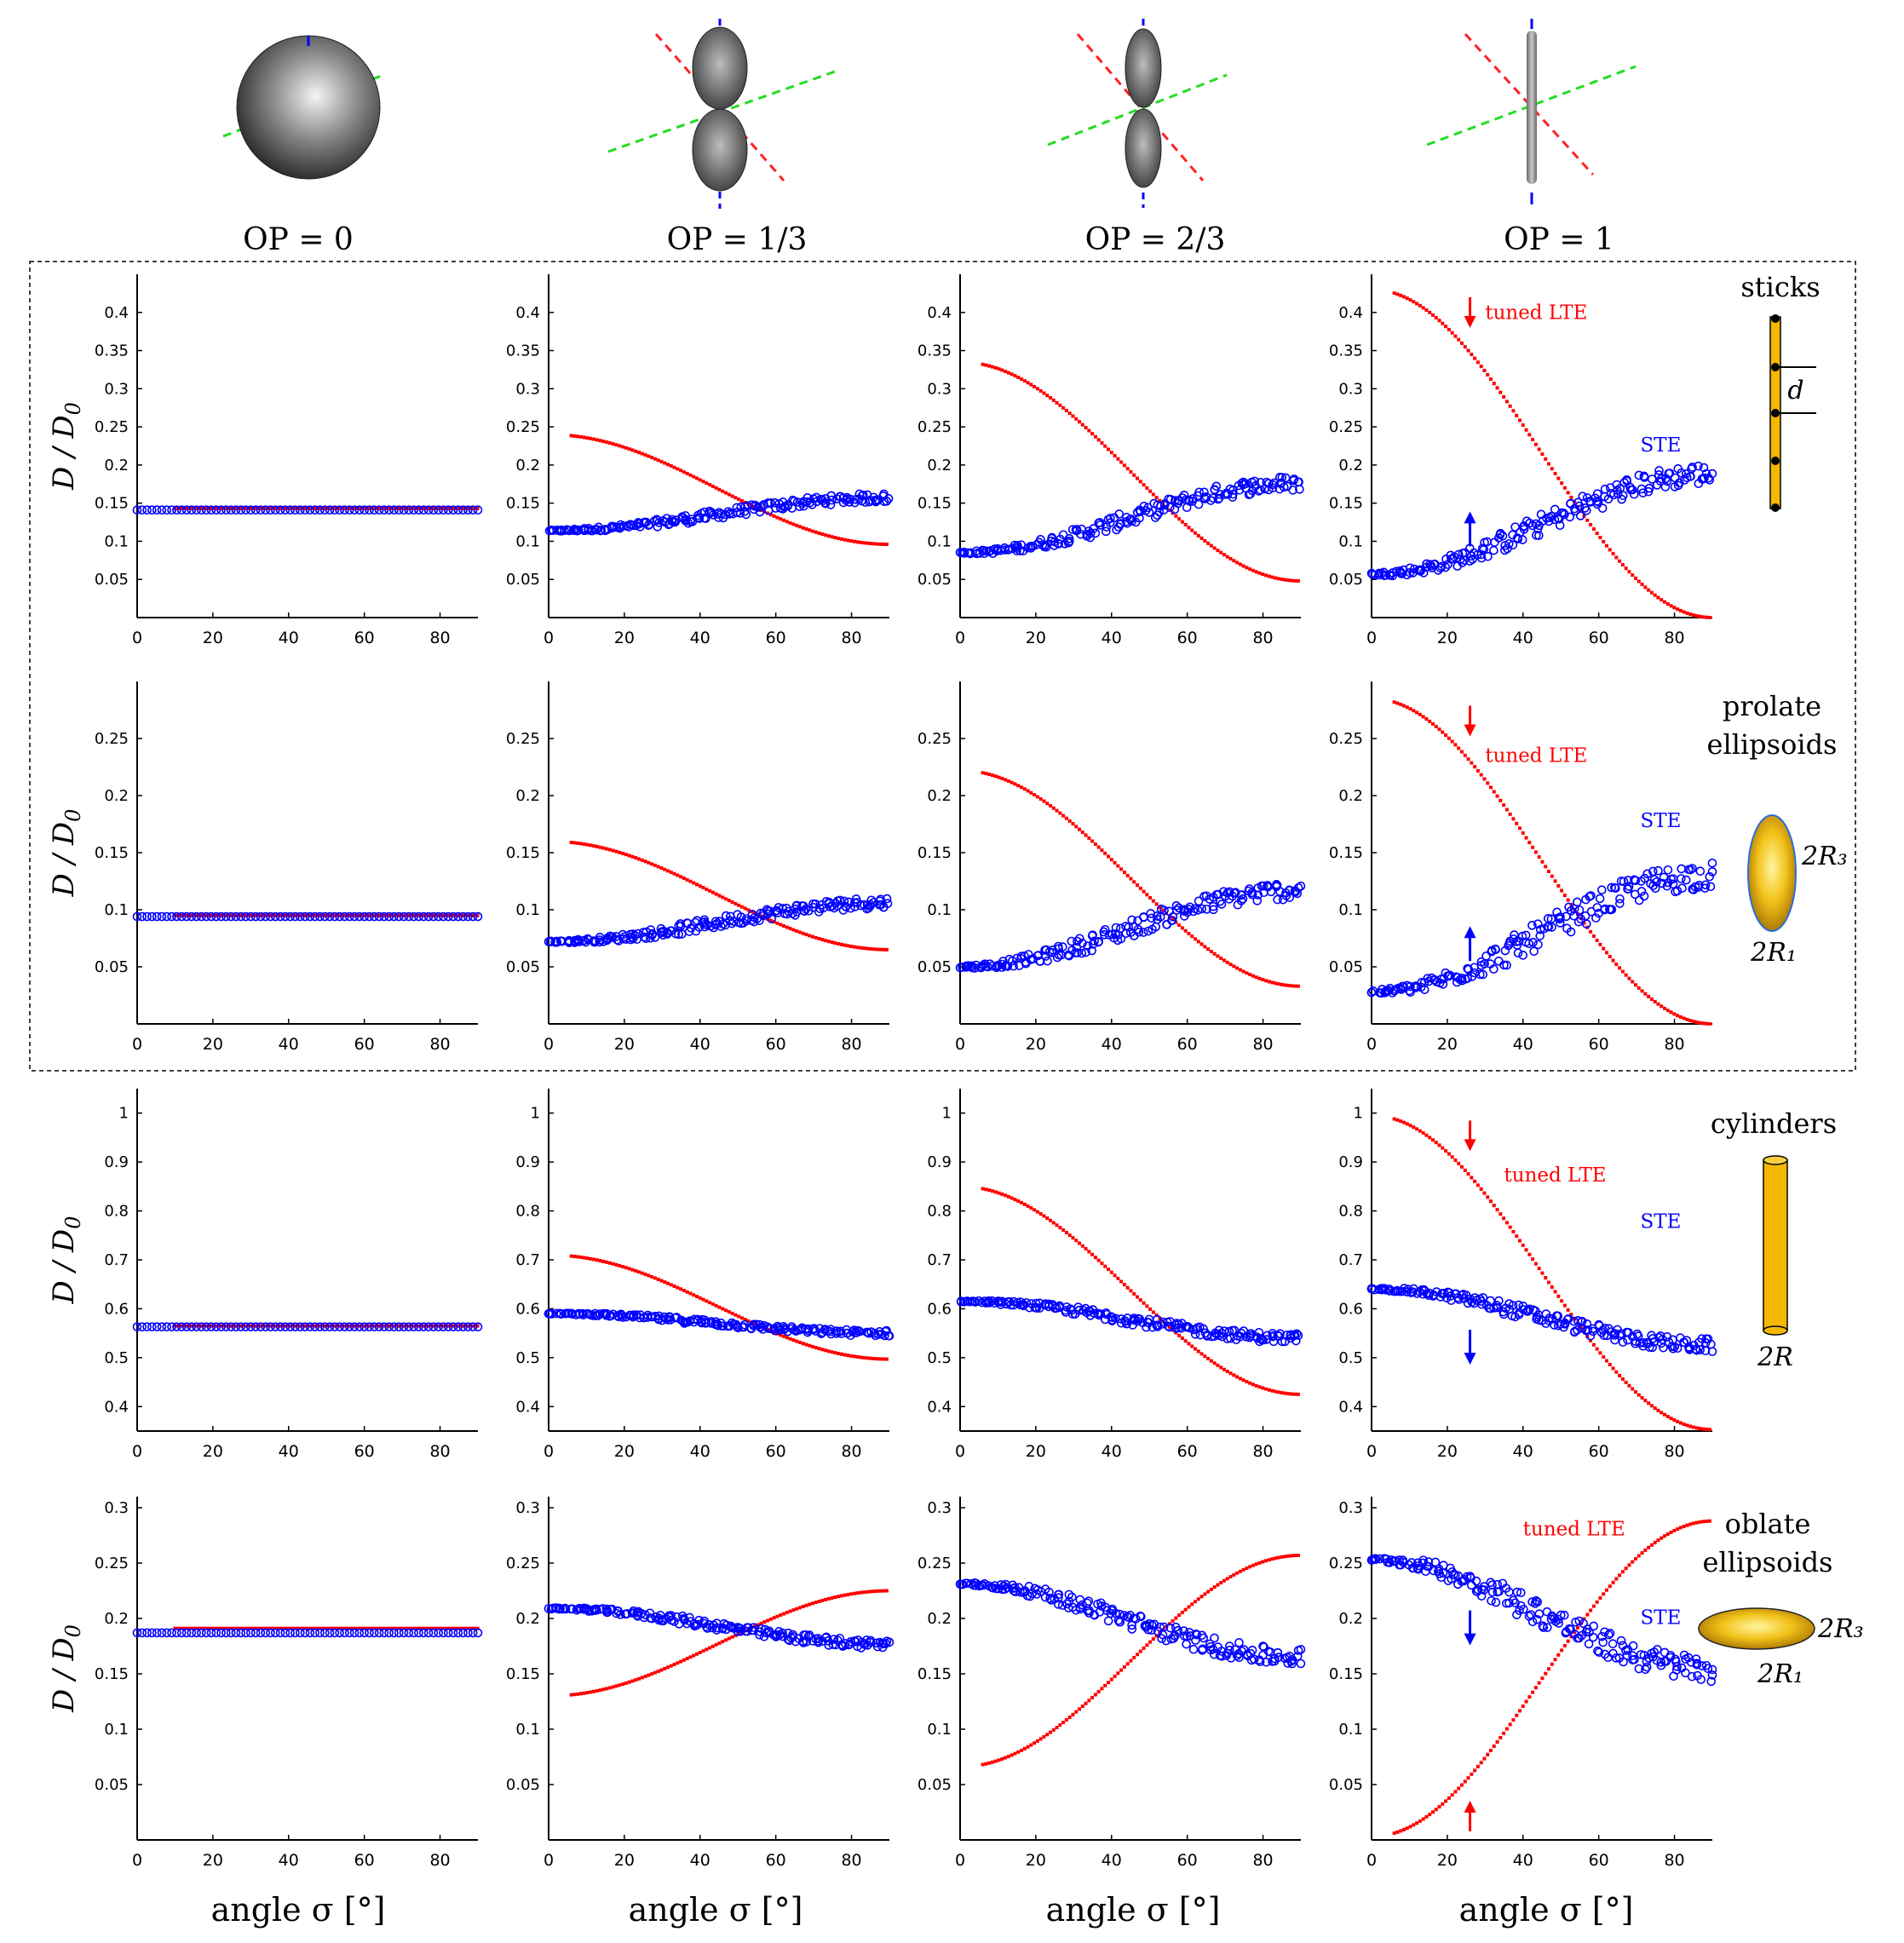 Image resolution: width=1904 pixels, height=1943 pixels. Describe the element at coordinates (934, 1674) in the screenshot. I see `y-tick-label: 0.15` at that location.